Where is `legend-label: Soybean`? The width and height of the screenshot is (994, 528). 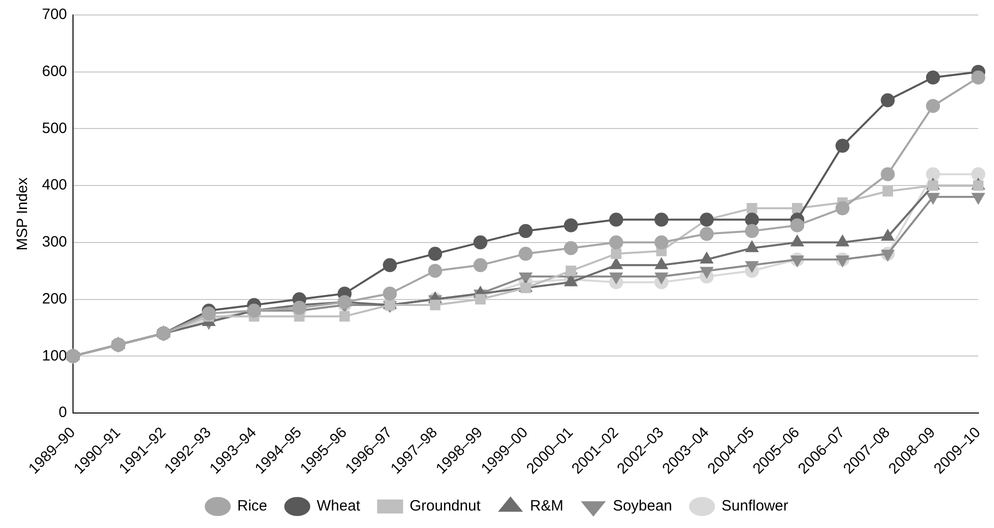 legend-label: Soybean is located at coordinates (642, 506).